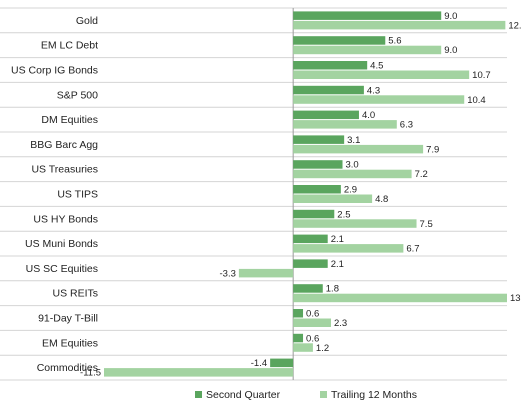  Describe the element at coordinates (421, 174) in the screenshot. I see `data-label: 7.2` at that location.